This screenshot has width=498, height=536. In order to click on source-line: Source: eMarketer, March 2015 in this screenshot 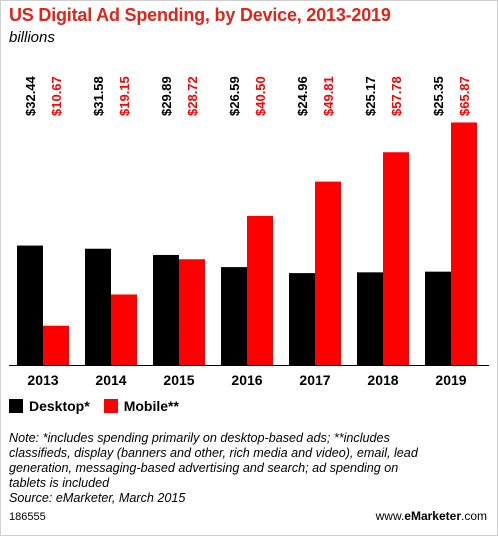, I will do `click(97, 498)`.